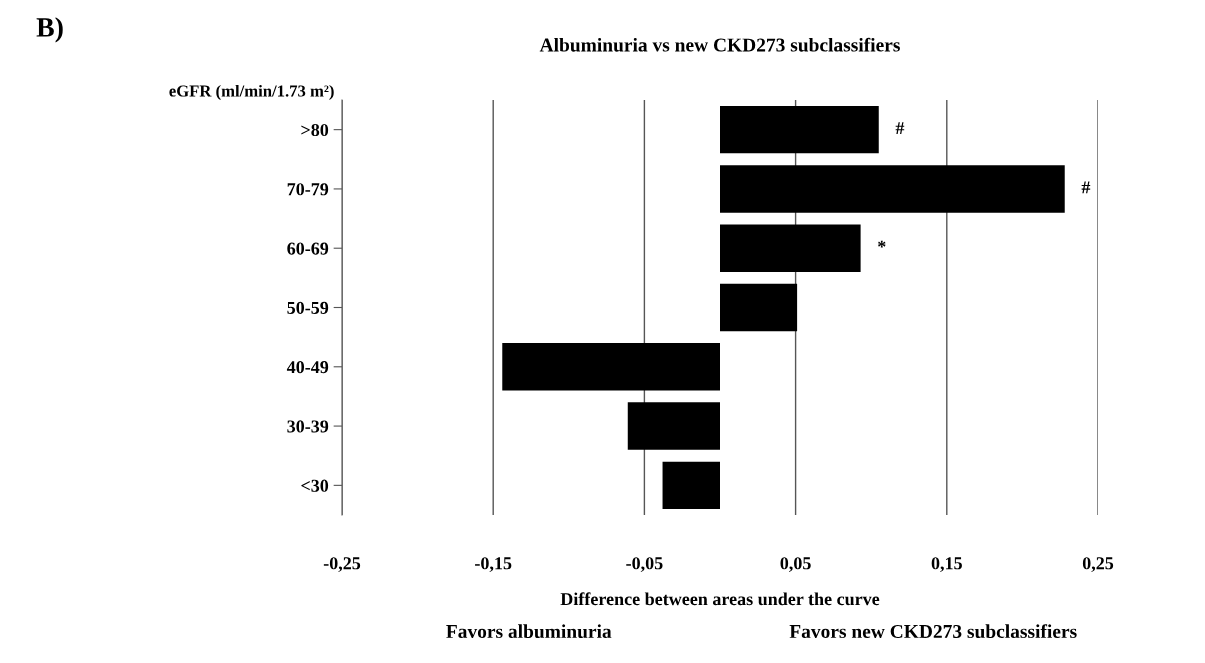 Image resolution: width=1205 pixels, height=663 pixels. What do you see at coordinates (307, 367) in the screenshot?
I see `y-tick-label: 40-49` at bounding box center [307, 367].